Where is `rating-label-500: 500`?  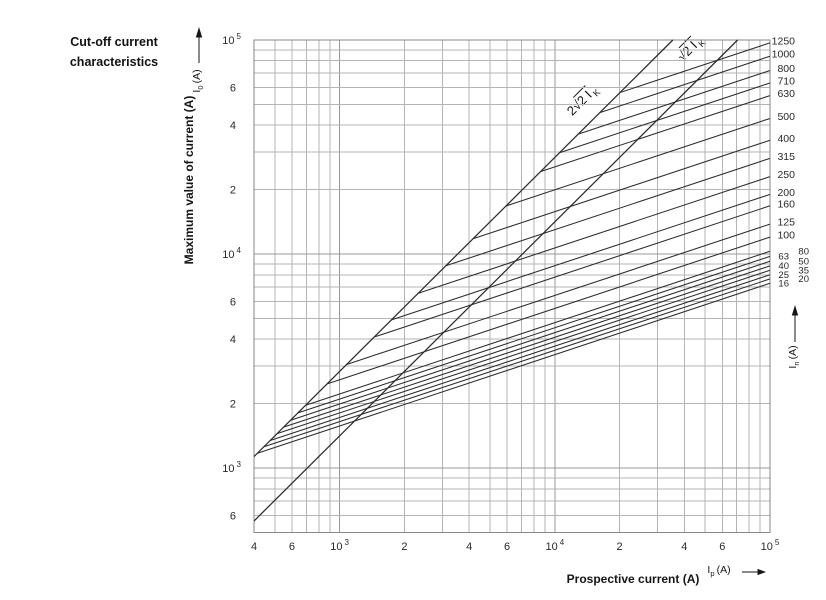
rating-label-500: 500 is located at coordinates (786, 117).